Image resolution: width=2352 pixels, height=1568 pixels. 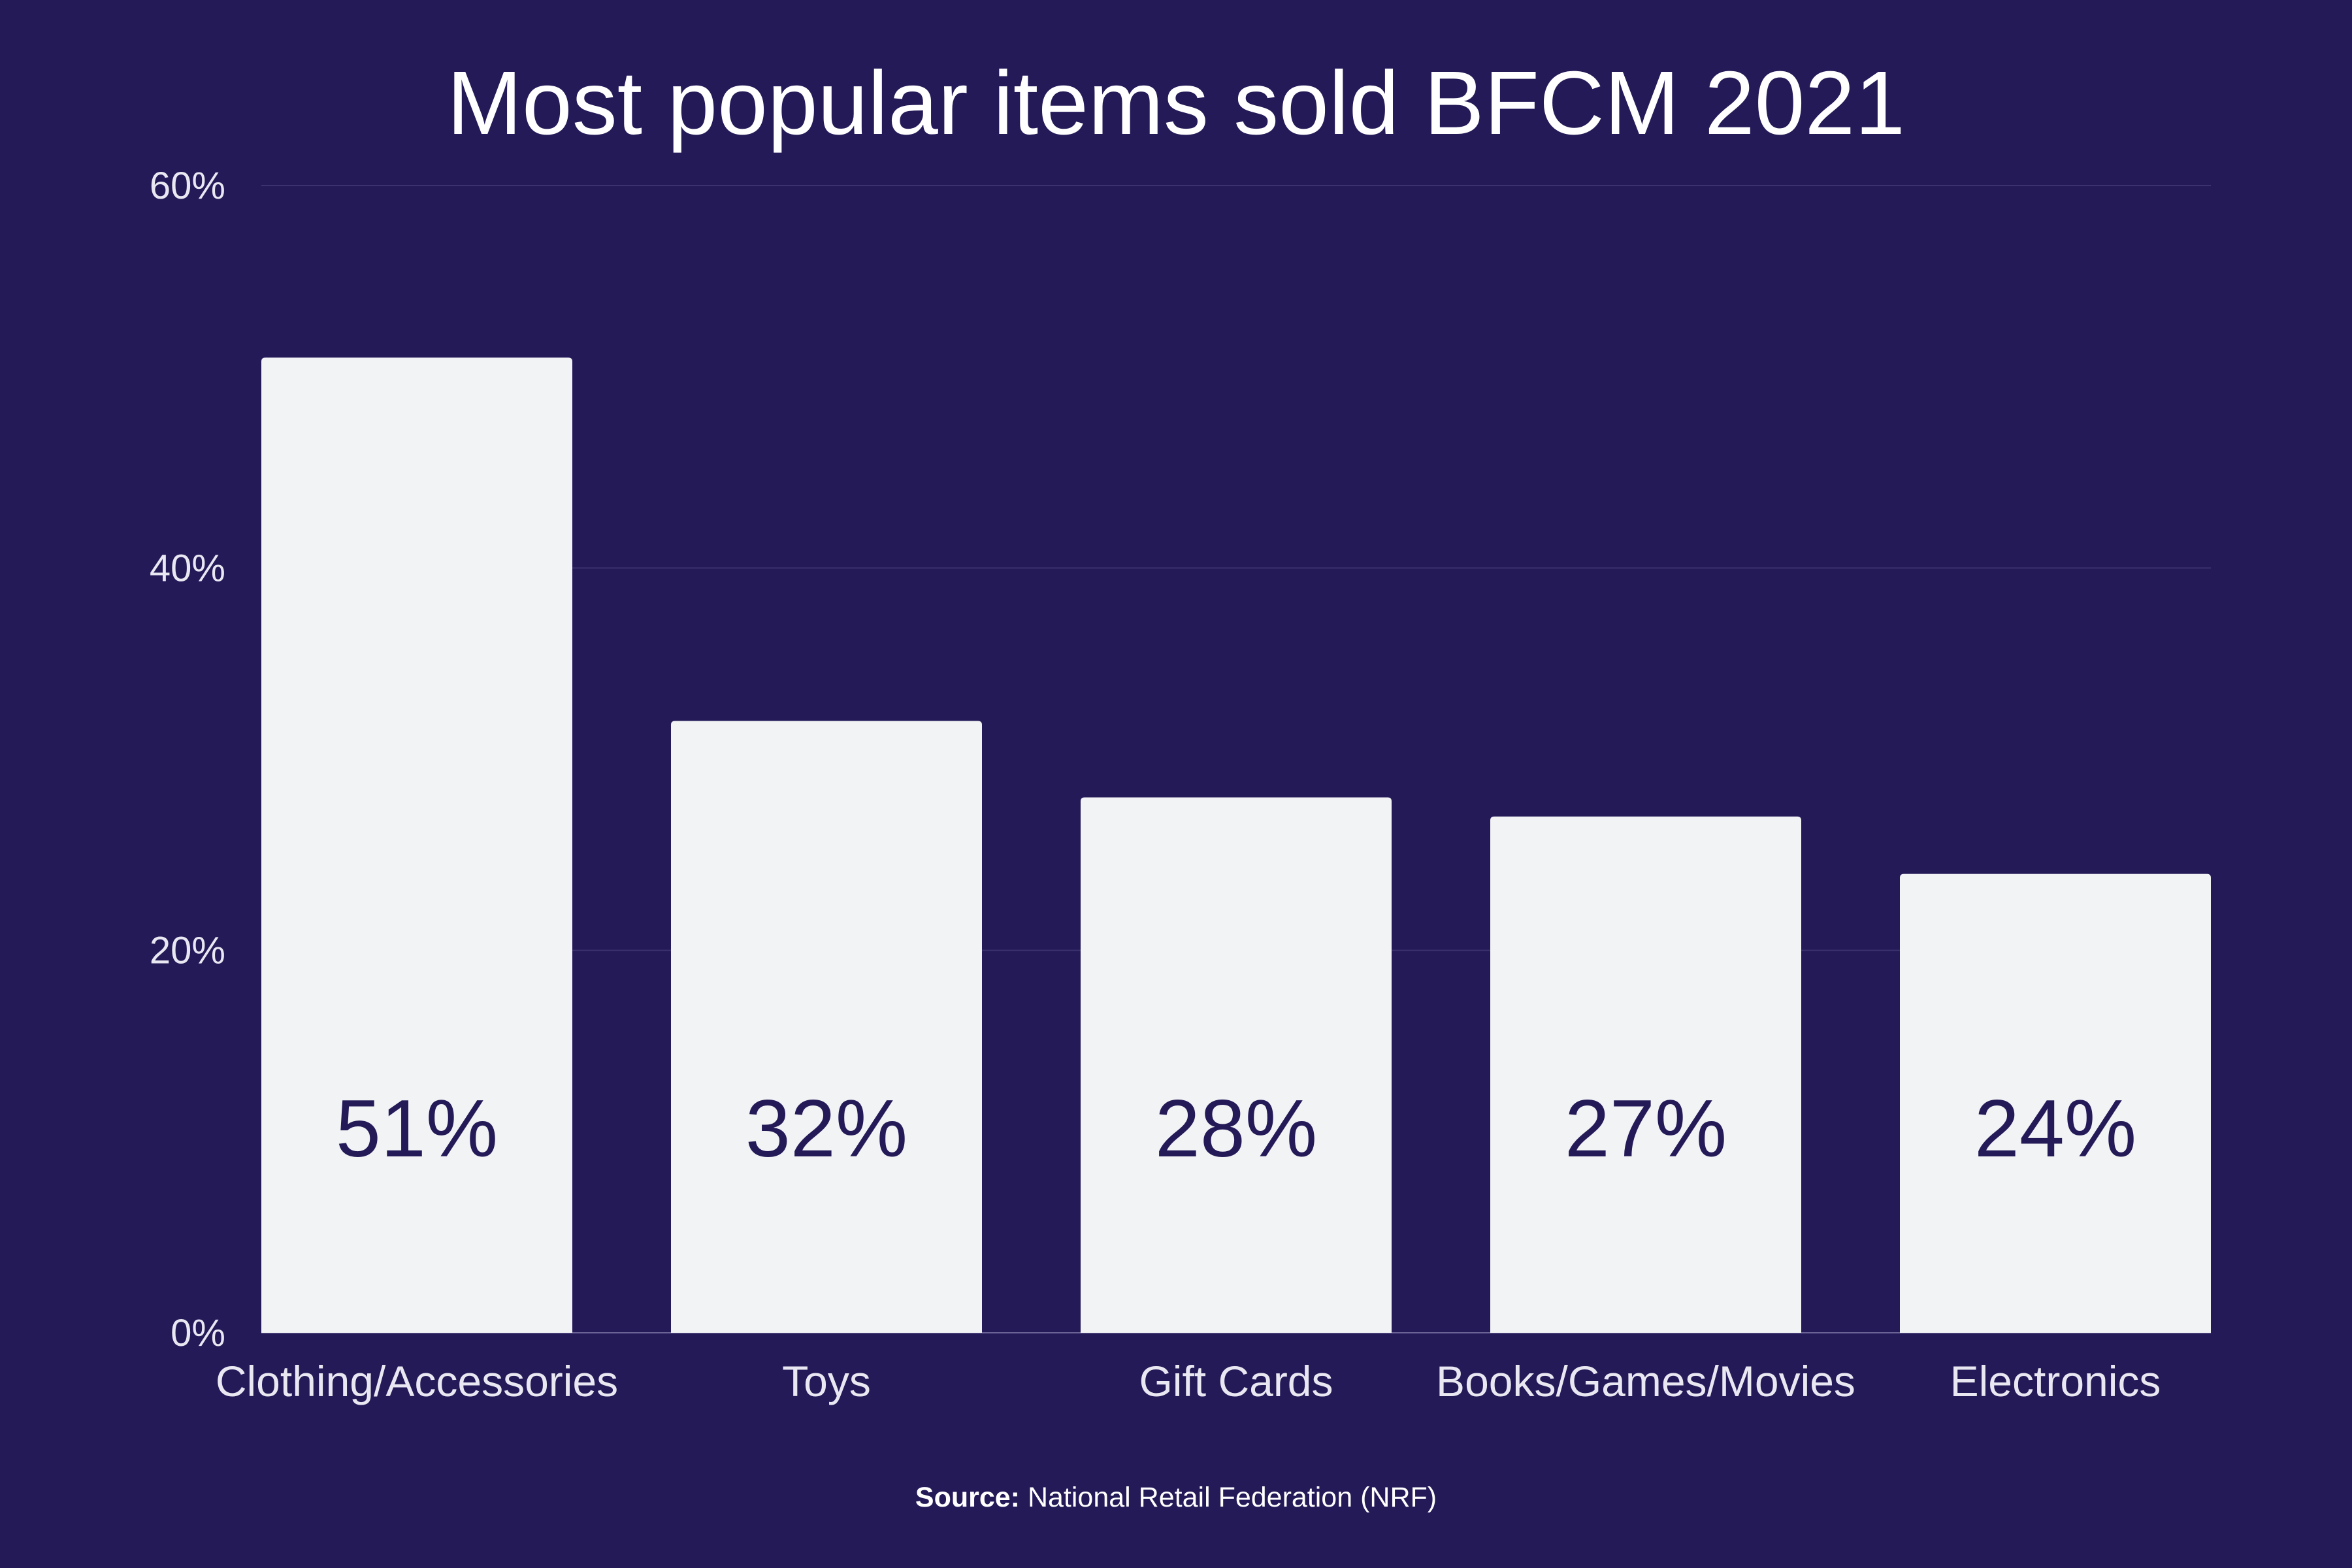 I want to click on bar-value-label: 32%, so click(x=826, y=1129).